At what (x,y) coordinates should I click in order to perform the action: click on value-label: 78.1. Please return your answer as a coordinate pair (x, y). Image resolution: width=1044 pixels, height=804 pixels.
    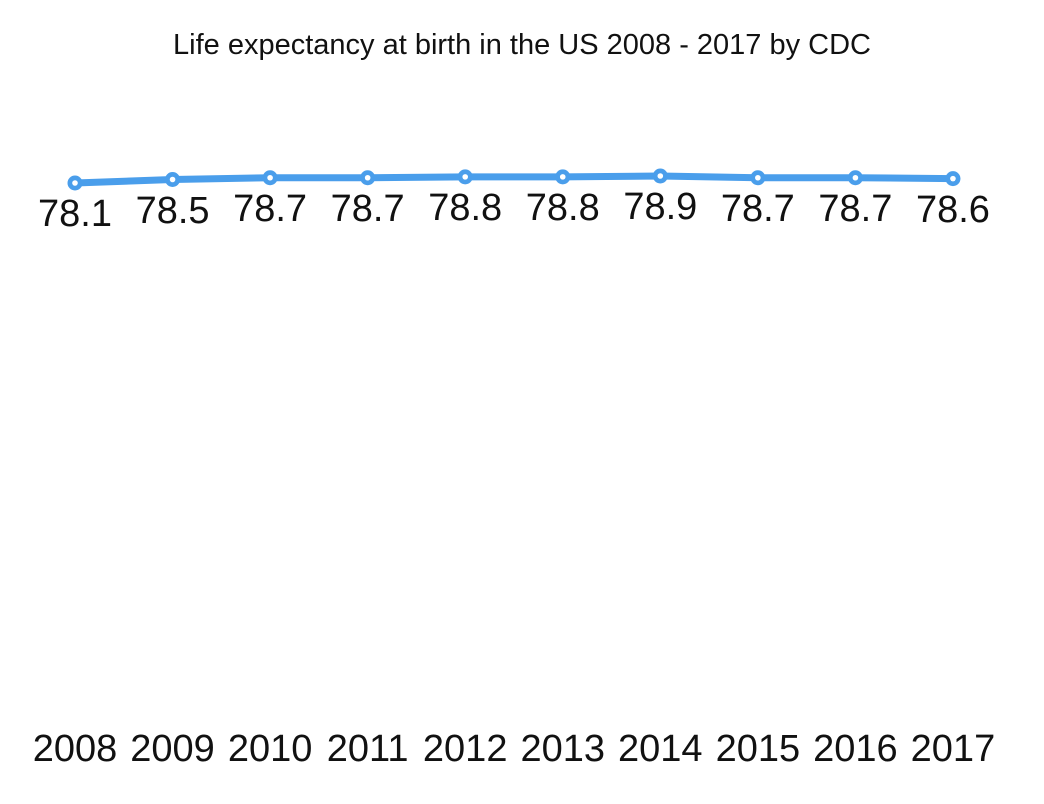
    Looking at the image, I should click on (75, 214).